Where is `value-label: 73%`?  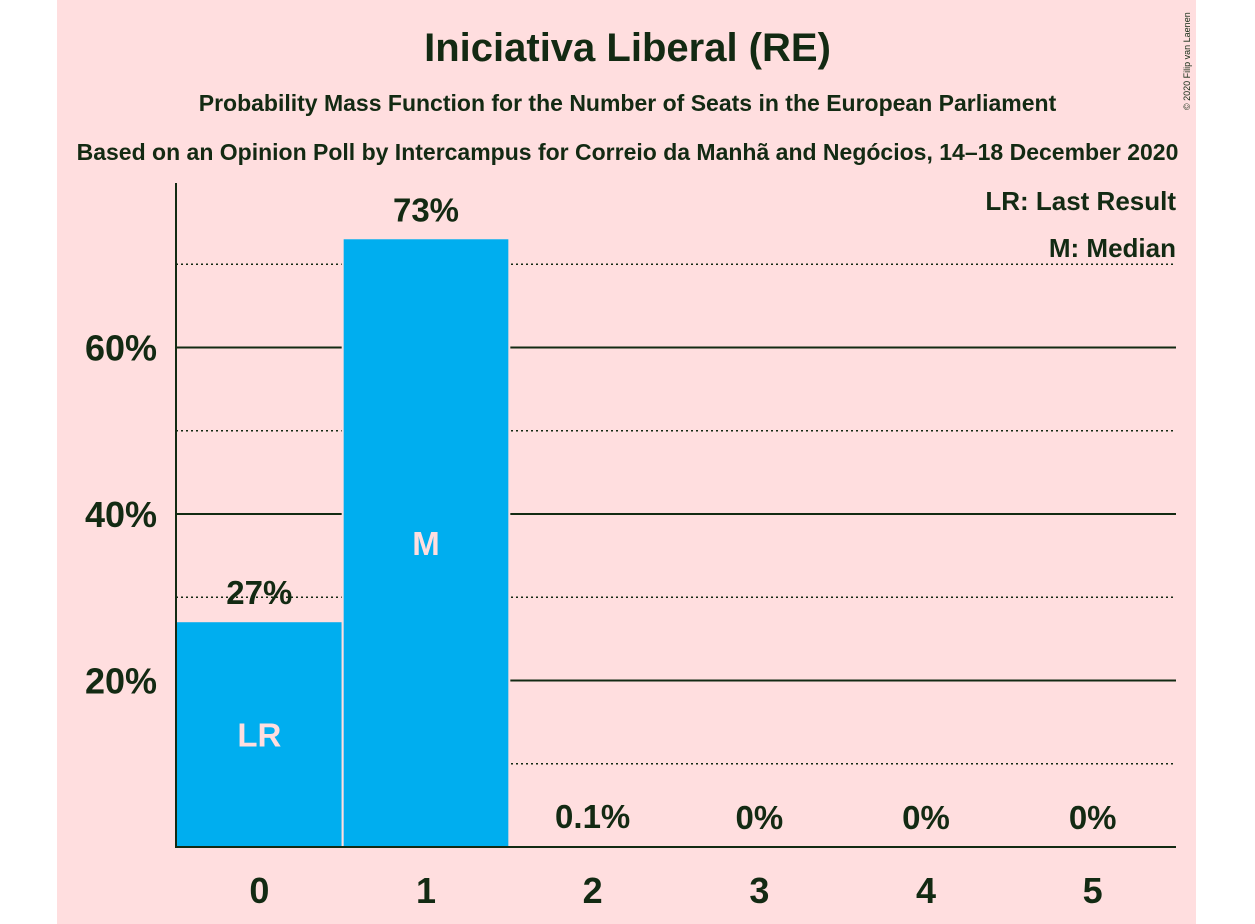 value-label: 73% is located at coordinates (426, 209).